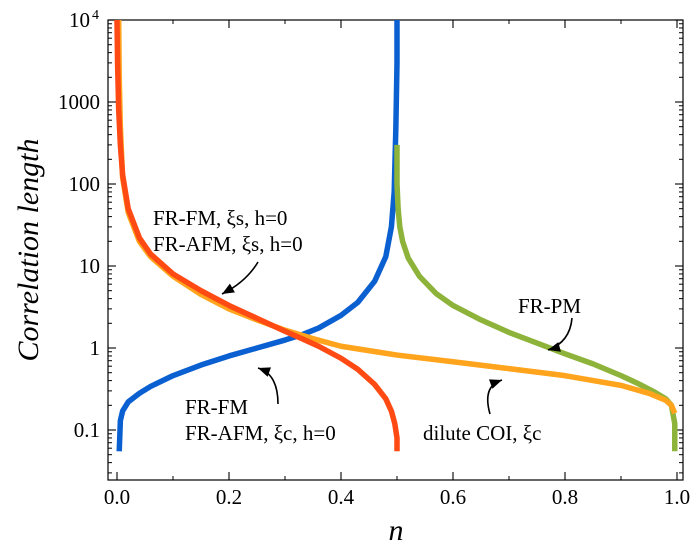 The width and height of the screenshot is (691, 549). Describe the element at coordinates (87, 430) in the screenshot. I see `y-tick-label: 0.1` at that location.